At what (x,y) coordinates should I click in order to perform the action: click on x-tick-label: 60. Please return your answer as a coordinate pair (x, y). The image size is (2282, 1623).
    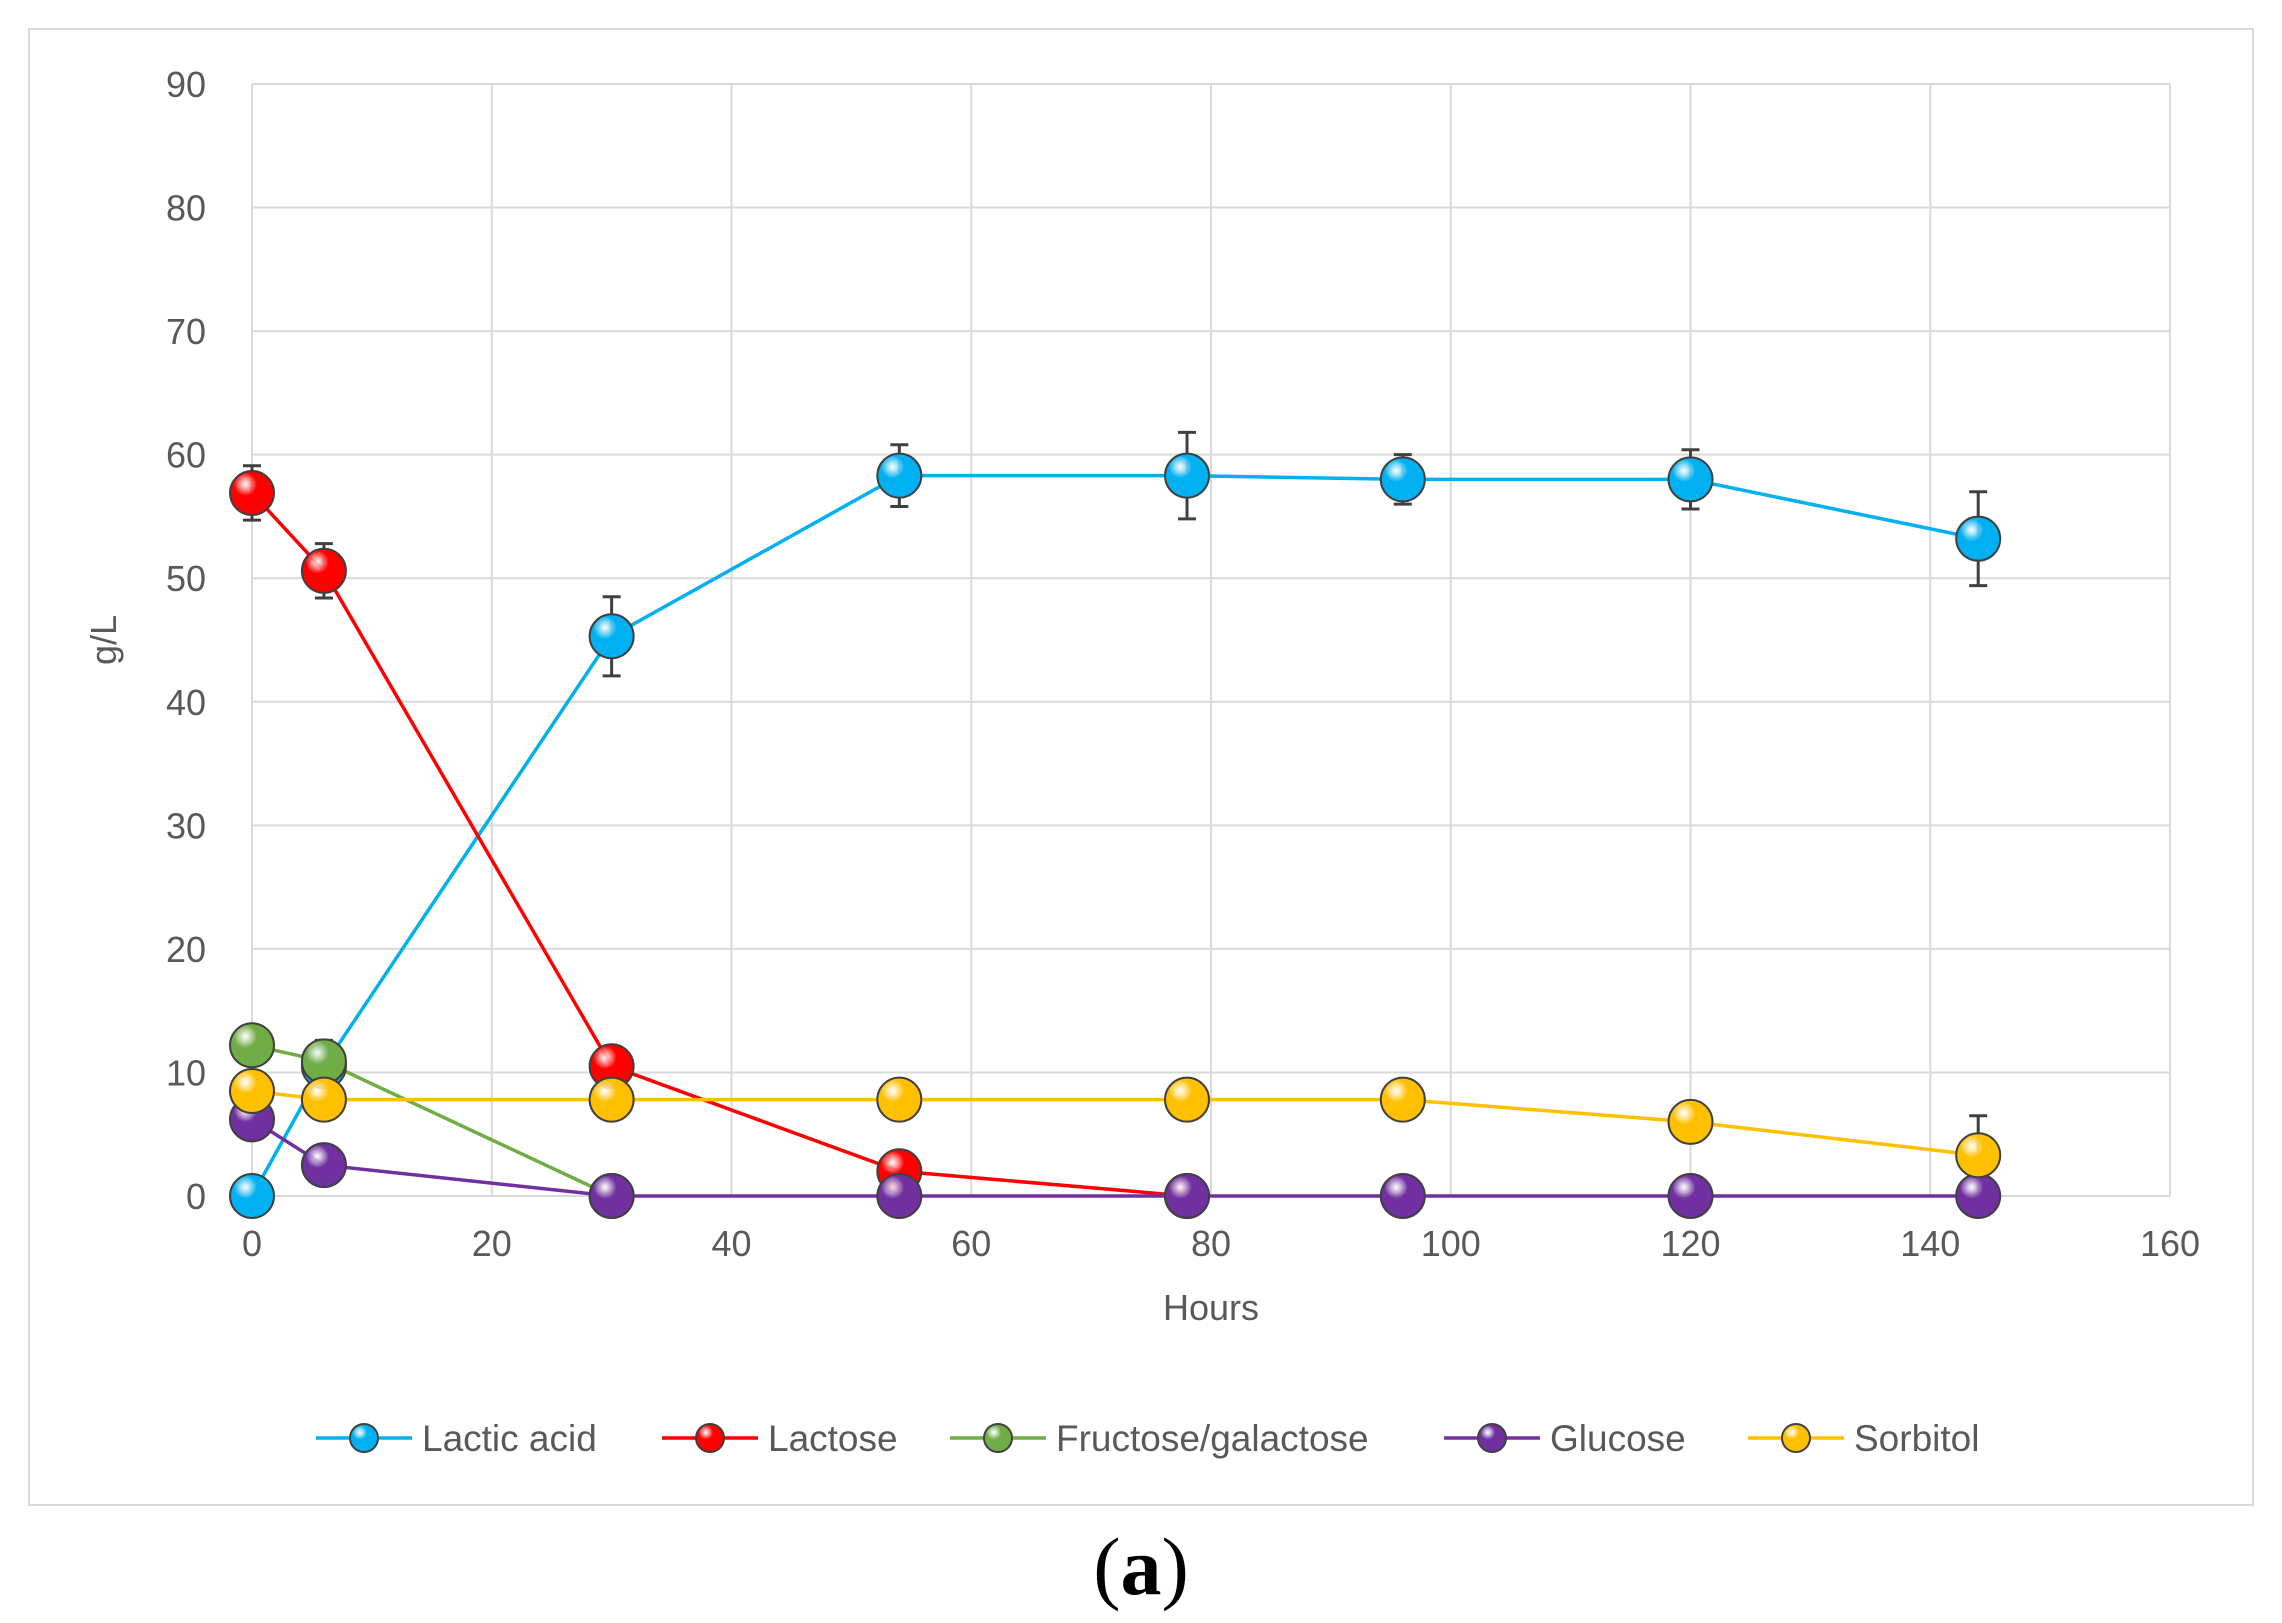
    Looking at the image, I should click on (971, 1243).